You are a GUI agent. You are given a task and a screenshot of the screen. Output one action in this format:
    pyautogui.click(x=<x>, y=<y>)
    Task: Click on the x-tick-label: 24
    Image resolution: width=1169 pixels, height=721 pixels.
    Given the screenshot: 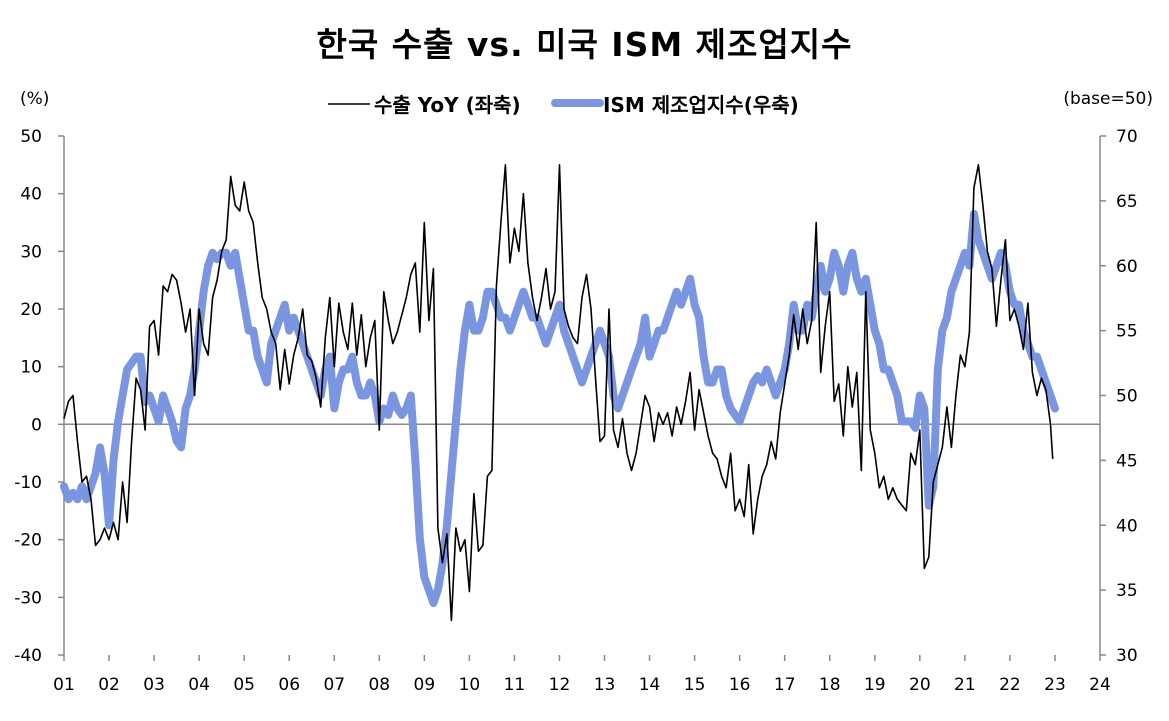 What is the action you would take?
    pyautogui.click(x=1100, y=685)
    